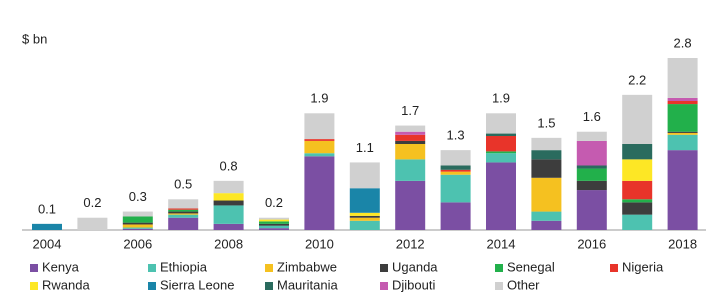  Describe the element at coordinates (501, 243) in the screenshot. I see `x-tick-label: 2014` at that location.